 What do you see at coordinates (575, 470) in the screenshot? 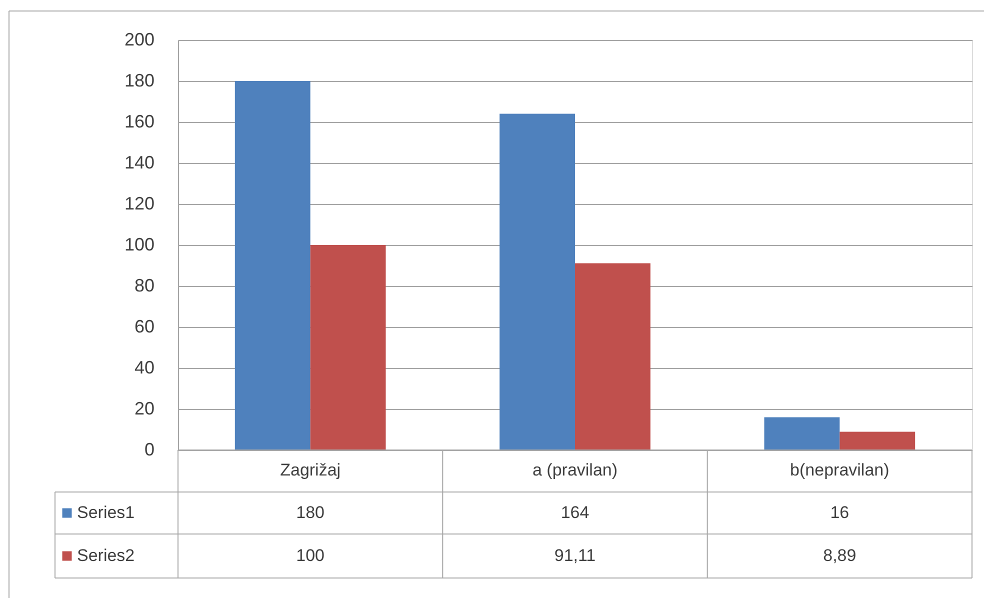
I see `x-tick-label: a (pravilan)` at bounding box center [575, 470].